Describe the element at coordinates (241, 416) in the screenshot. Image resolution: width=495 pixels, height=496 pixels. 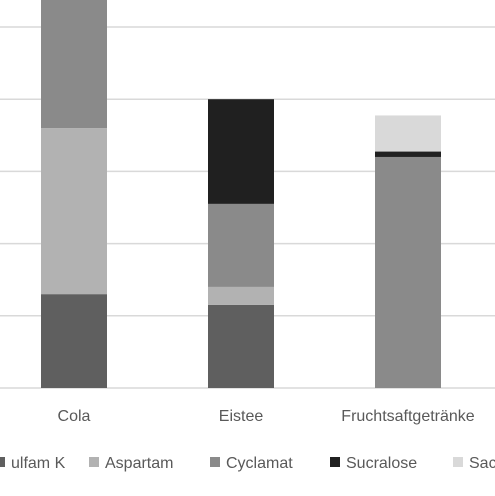
I see `category-label: Eistee` at that location.